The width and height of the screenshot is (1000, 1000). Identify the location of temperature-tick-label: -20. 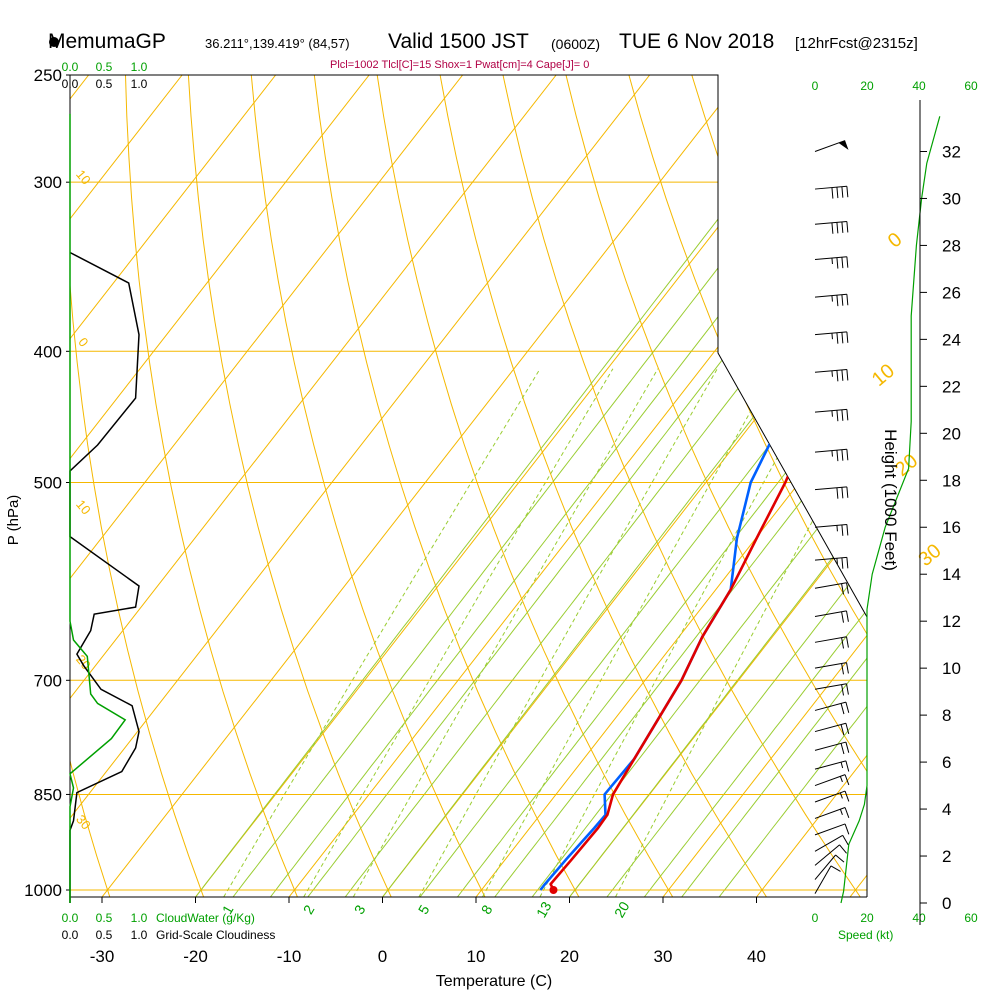
(195, 956).